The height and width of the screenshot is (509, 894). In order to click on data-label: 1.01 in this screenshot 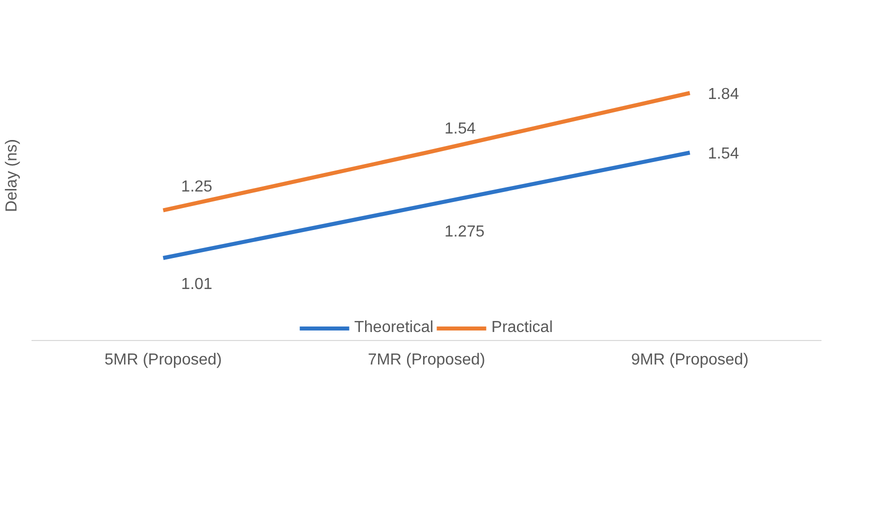, I will do `click(196, 284)`.